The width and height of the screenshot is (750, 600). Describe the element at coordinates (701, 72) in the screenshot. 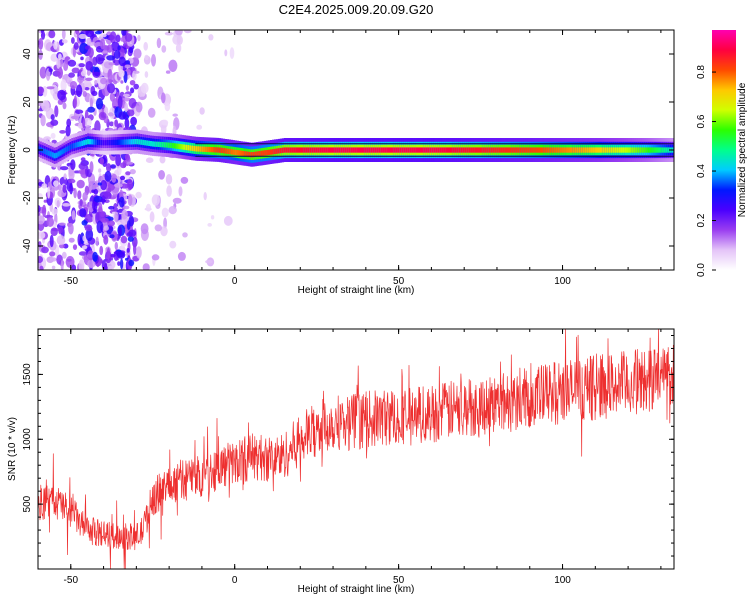

I see `colorbar-tick-label: 0.8` at that location.